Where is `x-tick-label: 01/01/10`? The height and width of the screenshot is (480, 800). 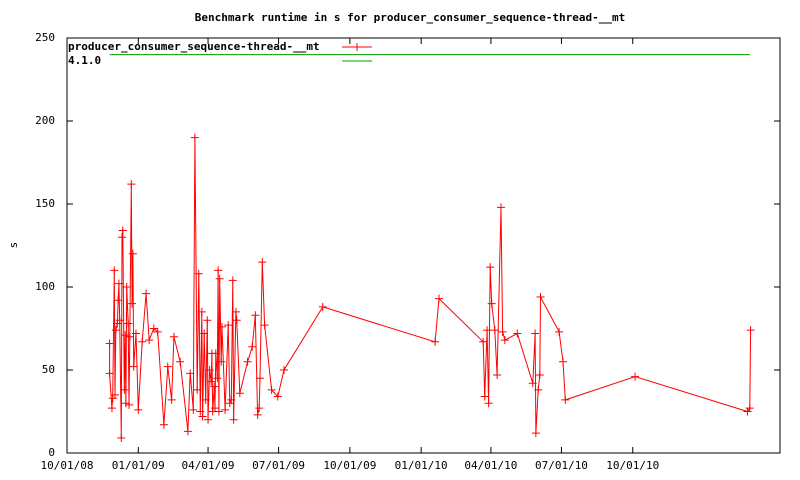 x-tick-label: 01/01/10 is located at coordinates (421, 465).